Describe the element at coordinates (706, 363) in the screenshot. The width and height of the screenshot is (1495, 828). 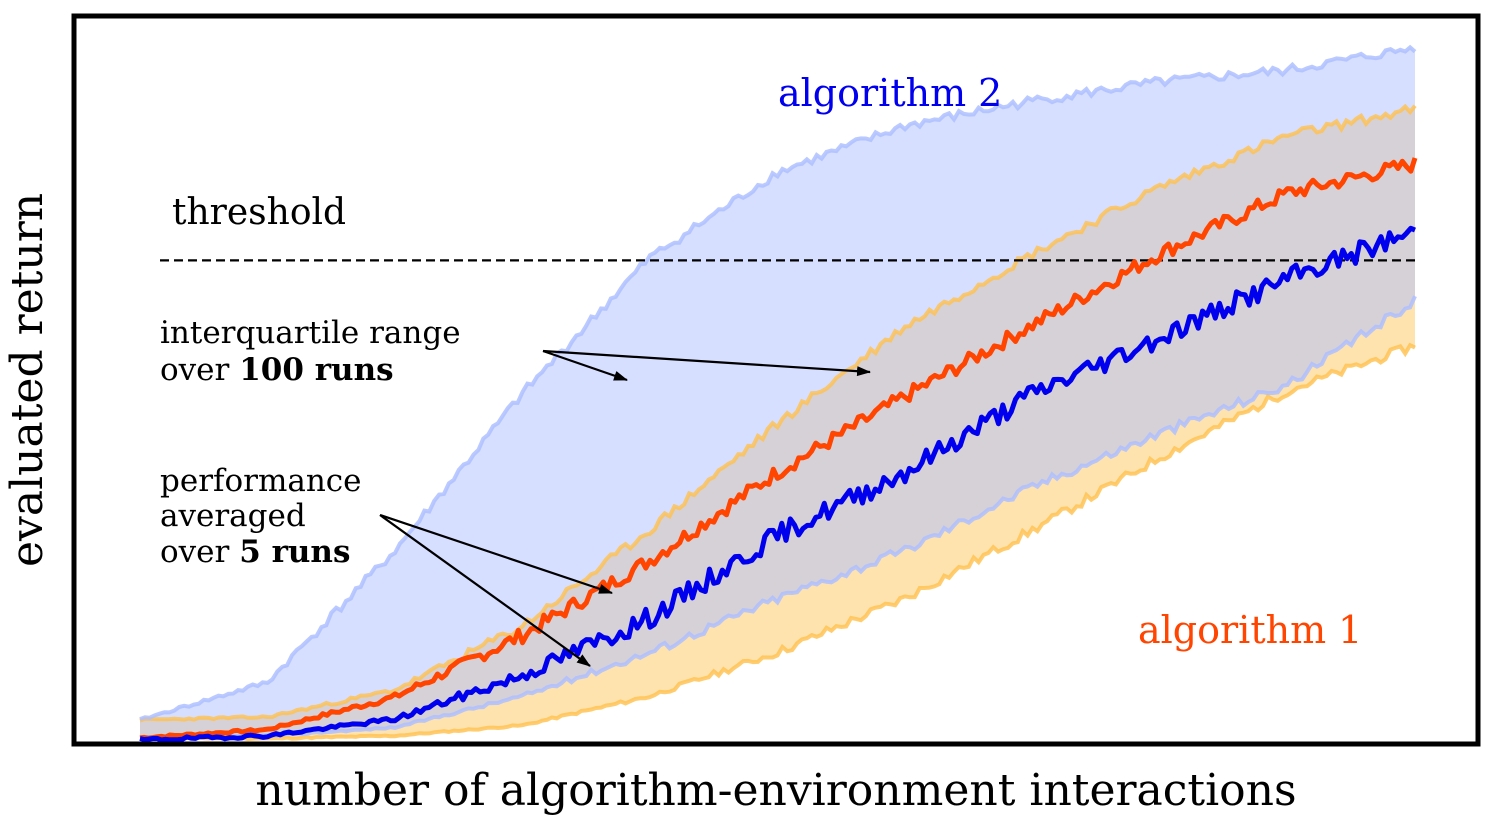
I see `arrow-iqr-to-algorithm-1-band` at that location.